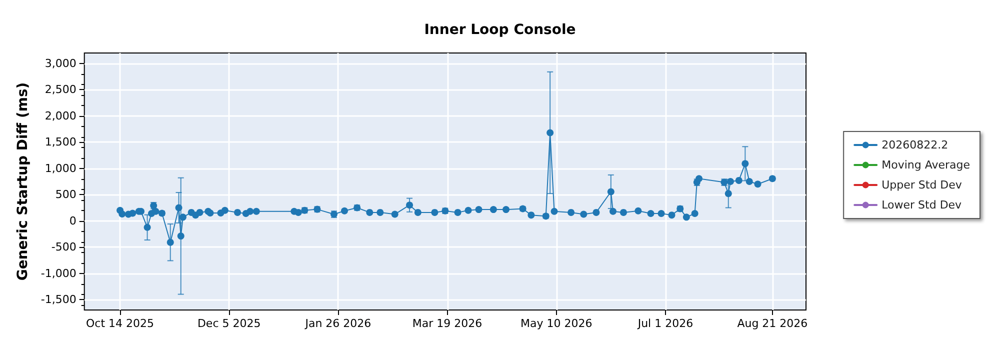 The height and width of the screenshot is (350, 1000). I want to click on y-tick-label: 1,500, so click(60, 142).